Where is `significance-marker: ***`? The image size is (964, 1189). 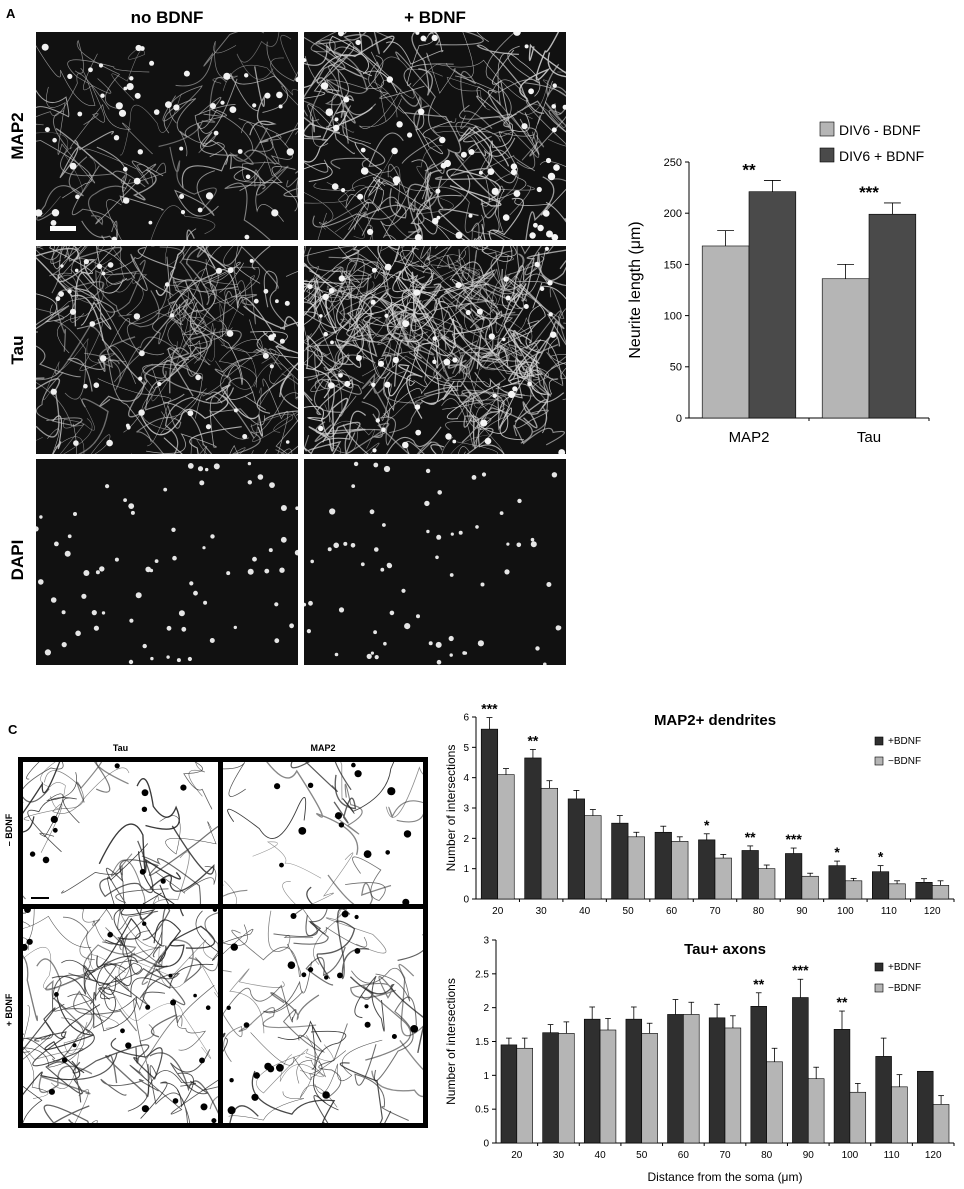
significance-marker: *** is located at coordinates (793, 839).